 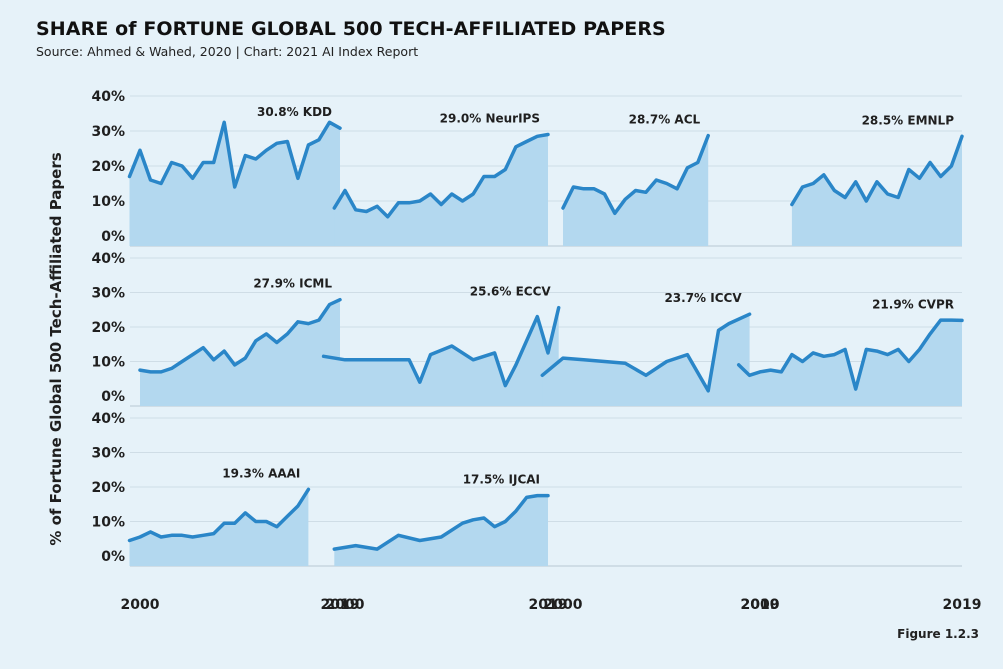 I want to click on series-area-iccv, so click(x=646, y=360).